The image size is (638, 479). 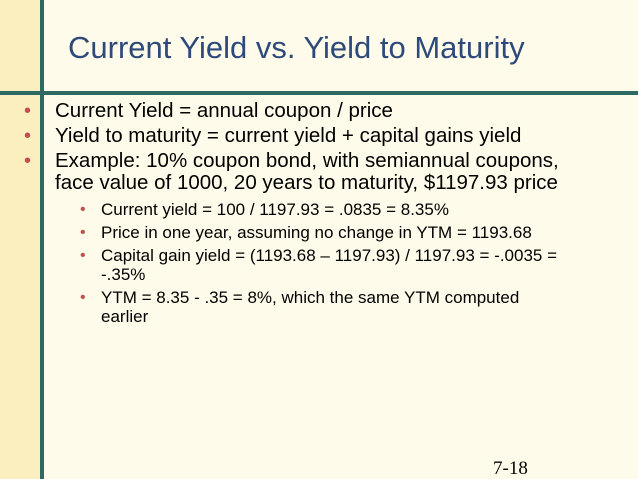 What do you see at coordinates (296, 47) in the screenshot?
I see `slide-title: Current Yield vs. Yield to Maturity` at bounding box center [296, 47].